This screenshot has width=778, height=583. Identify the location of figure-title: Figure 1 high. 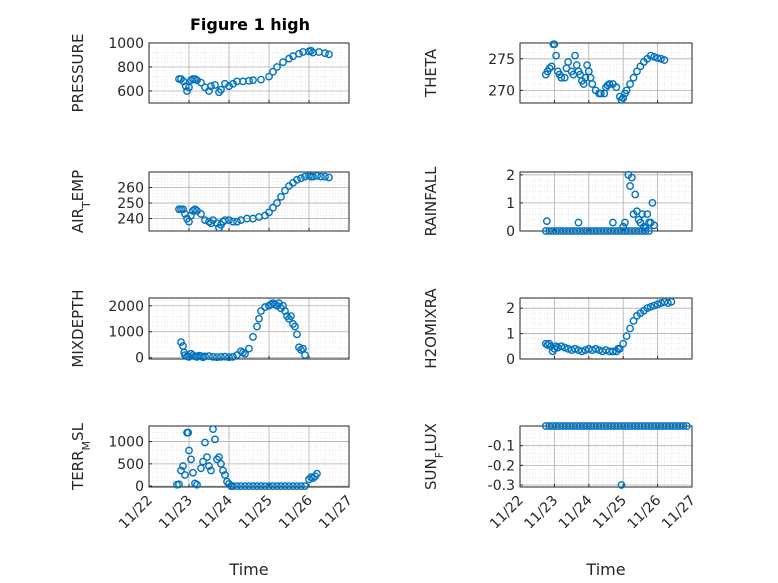
(250, 24).